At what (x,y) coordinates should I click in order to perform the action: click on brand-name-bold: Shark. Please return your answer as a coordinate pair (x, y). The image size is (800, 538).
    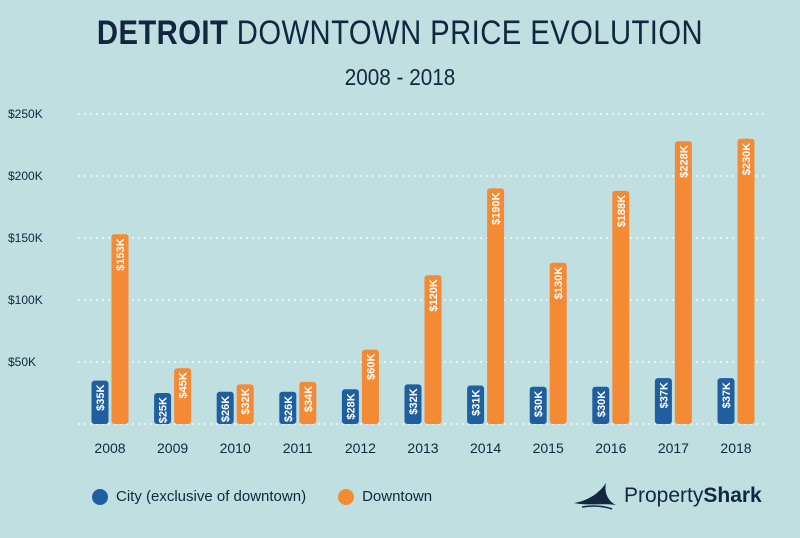
    Looking at the image, I should click on (732, 495).